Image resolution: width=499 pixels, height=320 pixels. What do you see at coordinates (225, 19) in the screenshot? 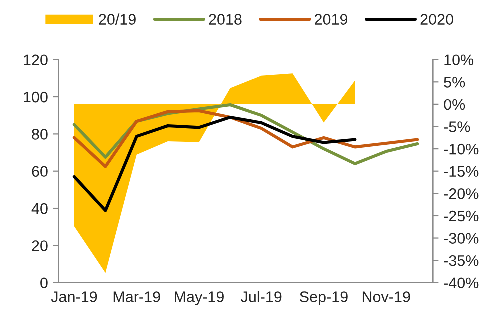
I see `legend-label: 2018` at bounding box center [225, 19].